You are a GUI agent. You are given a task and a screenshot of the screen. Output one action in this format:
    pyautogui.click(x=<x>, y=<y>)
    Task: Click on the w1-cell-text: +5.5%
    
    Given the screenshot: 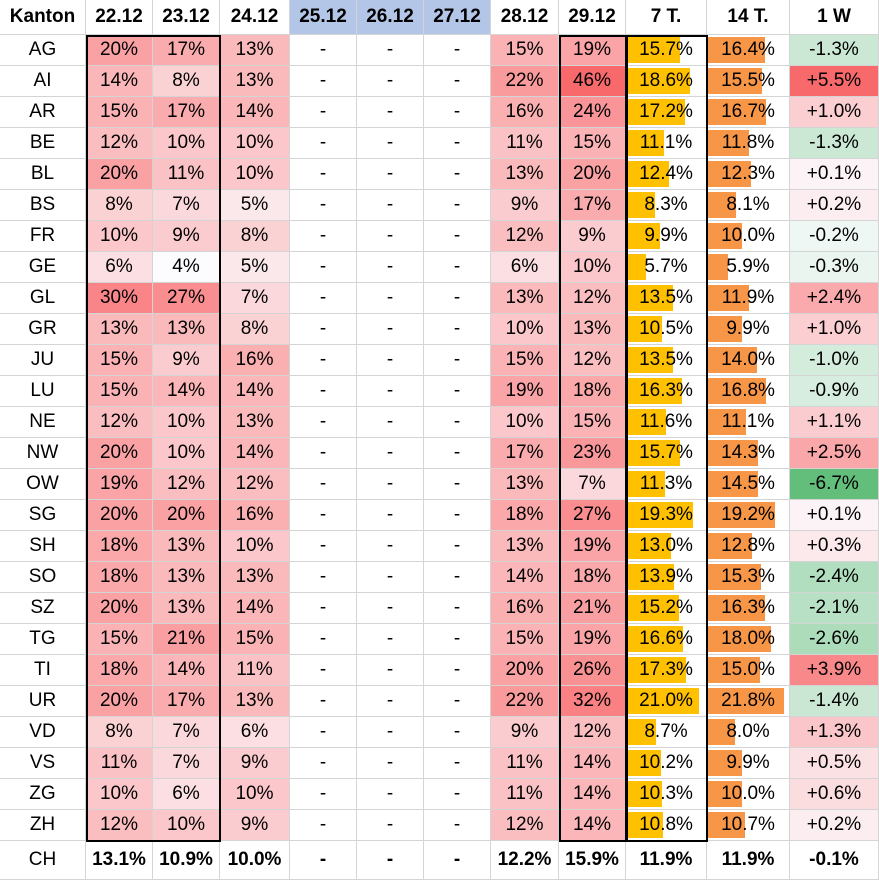 What is the action you would take?
    pyautogui.click(x=834, y=80)
    